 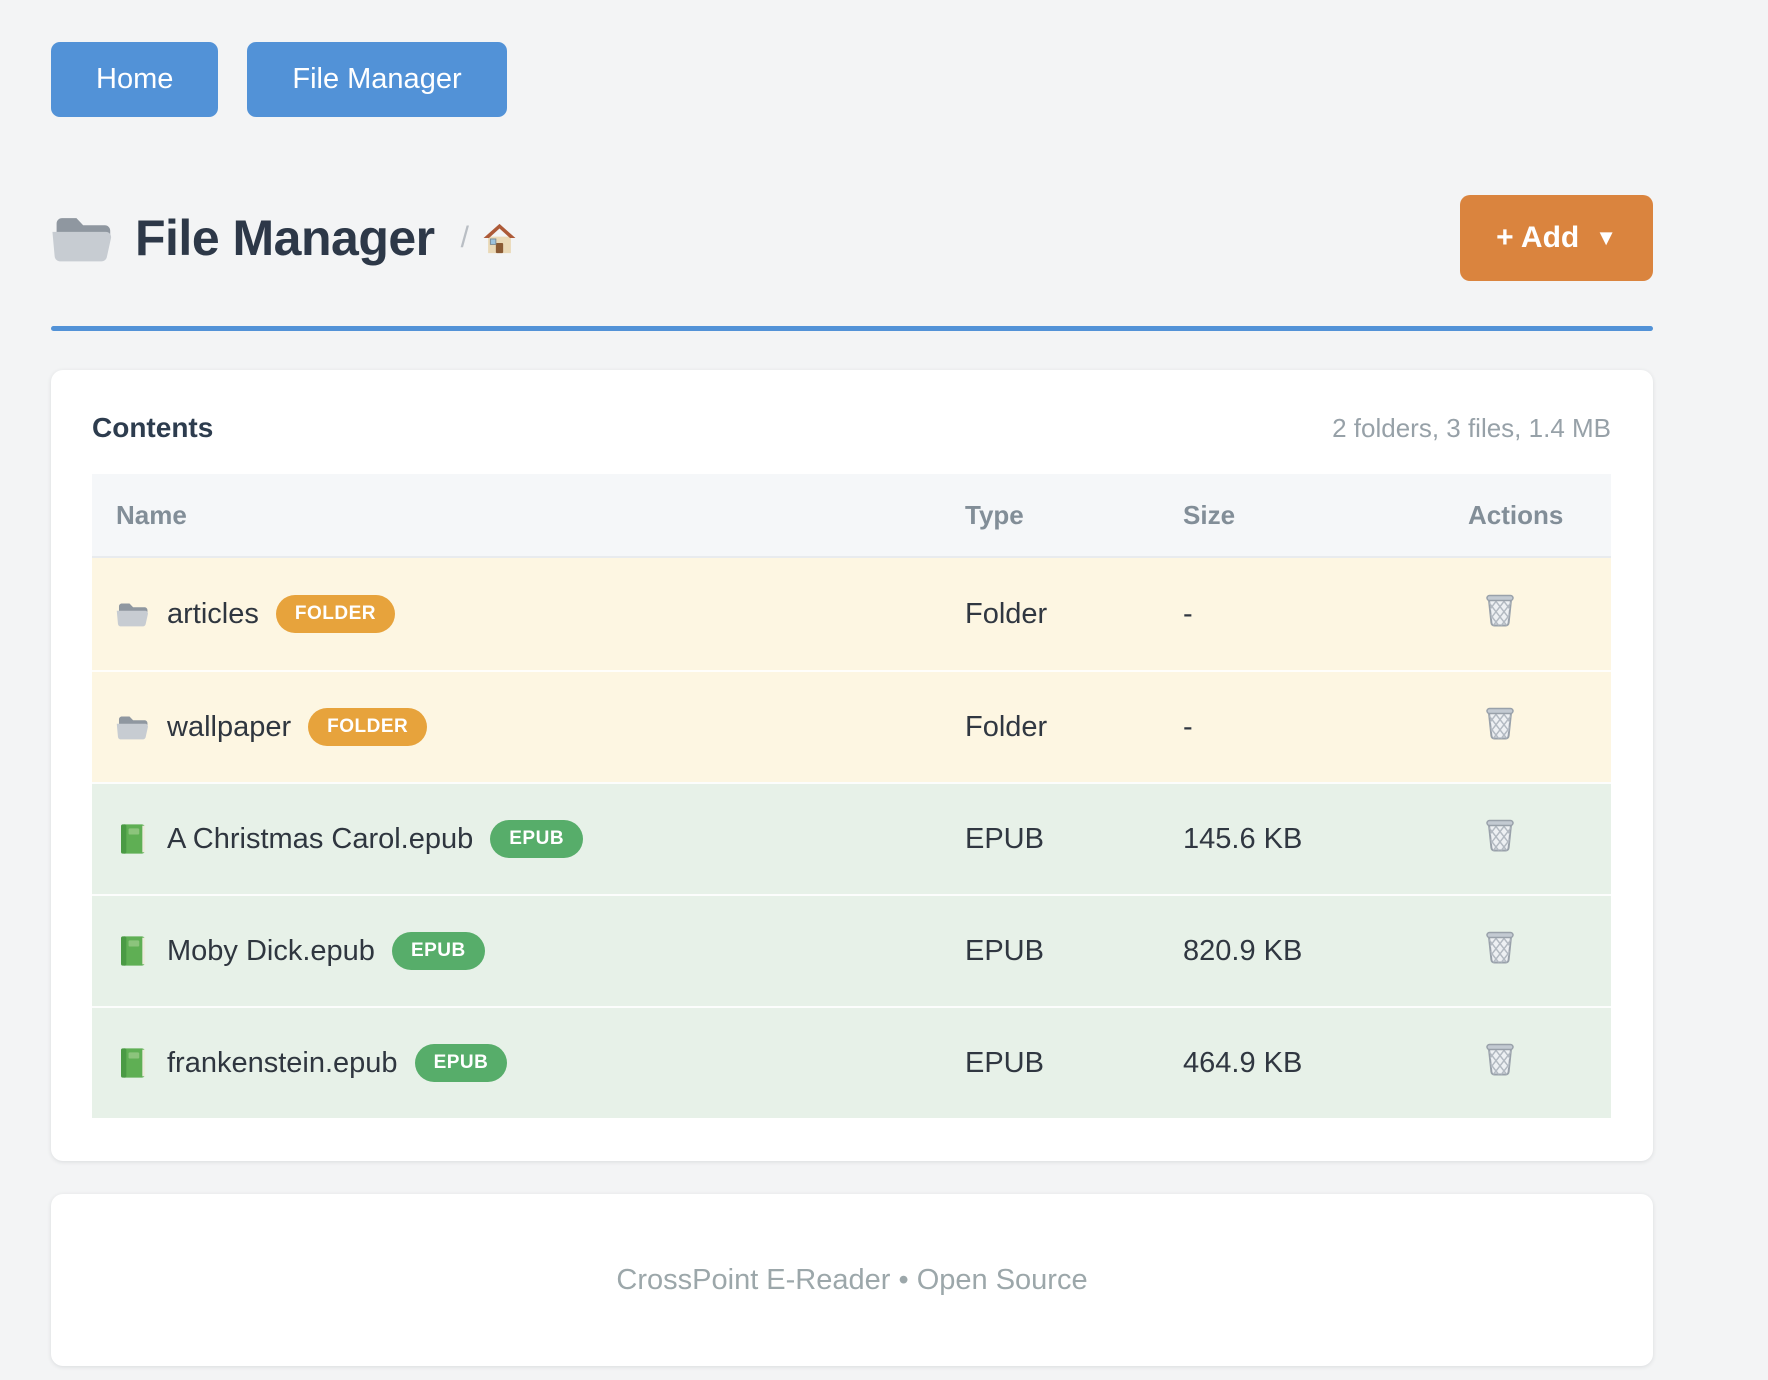 What do you see at coordinates (271, 950) in the screenshot?
I see `file-name: Moby Dick.epub` at bounding box center [271, 950].